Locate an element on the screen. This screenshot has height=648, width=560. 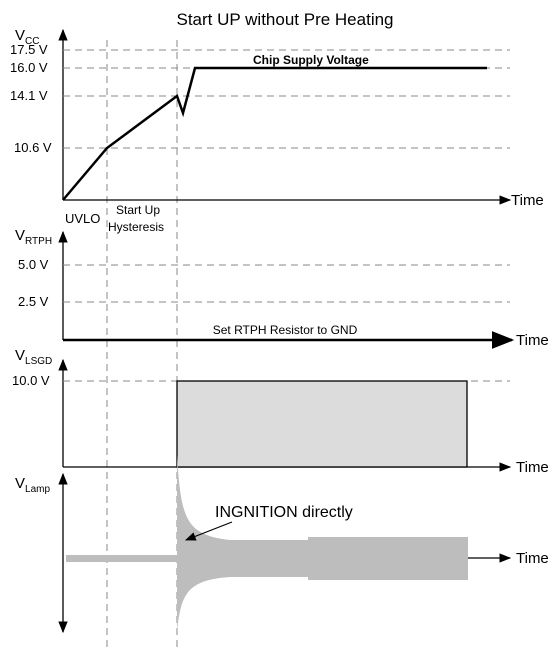
lamp-waveform is located at coordinates (322, 543).